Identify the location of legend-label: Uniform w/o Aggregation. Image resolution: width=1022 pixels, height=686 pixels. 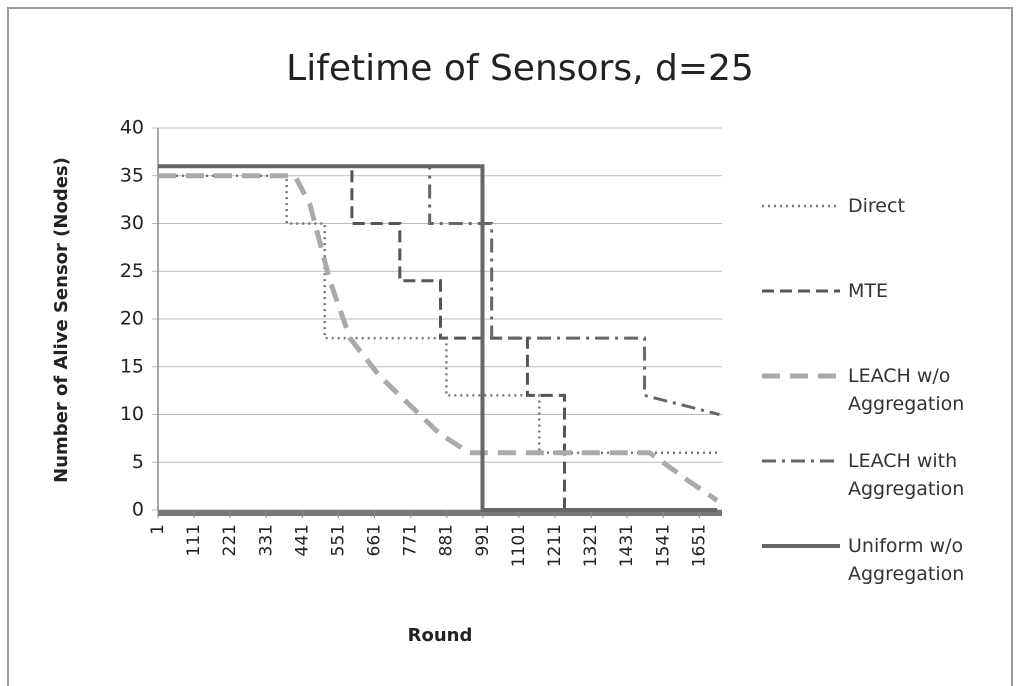
(906, 560).